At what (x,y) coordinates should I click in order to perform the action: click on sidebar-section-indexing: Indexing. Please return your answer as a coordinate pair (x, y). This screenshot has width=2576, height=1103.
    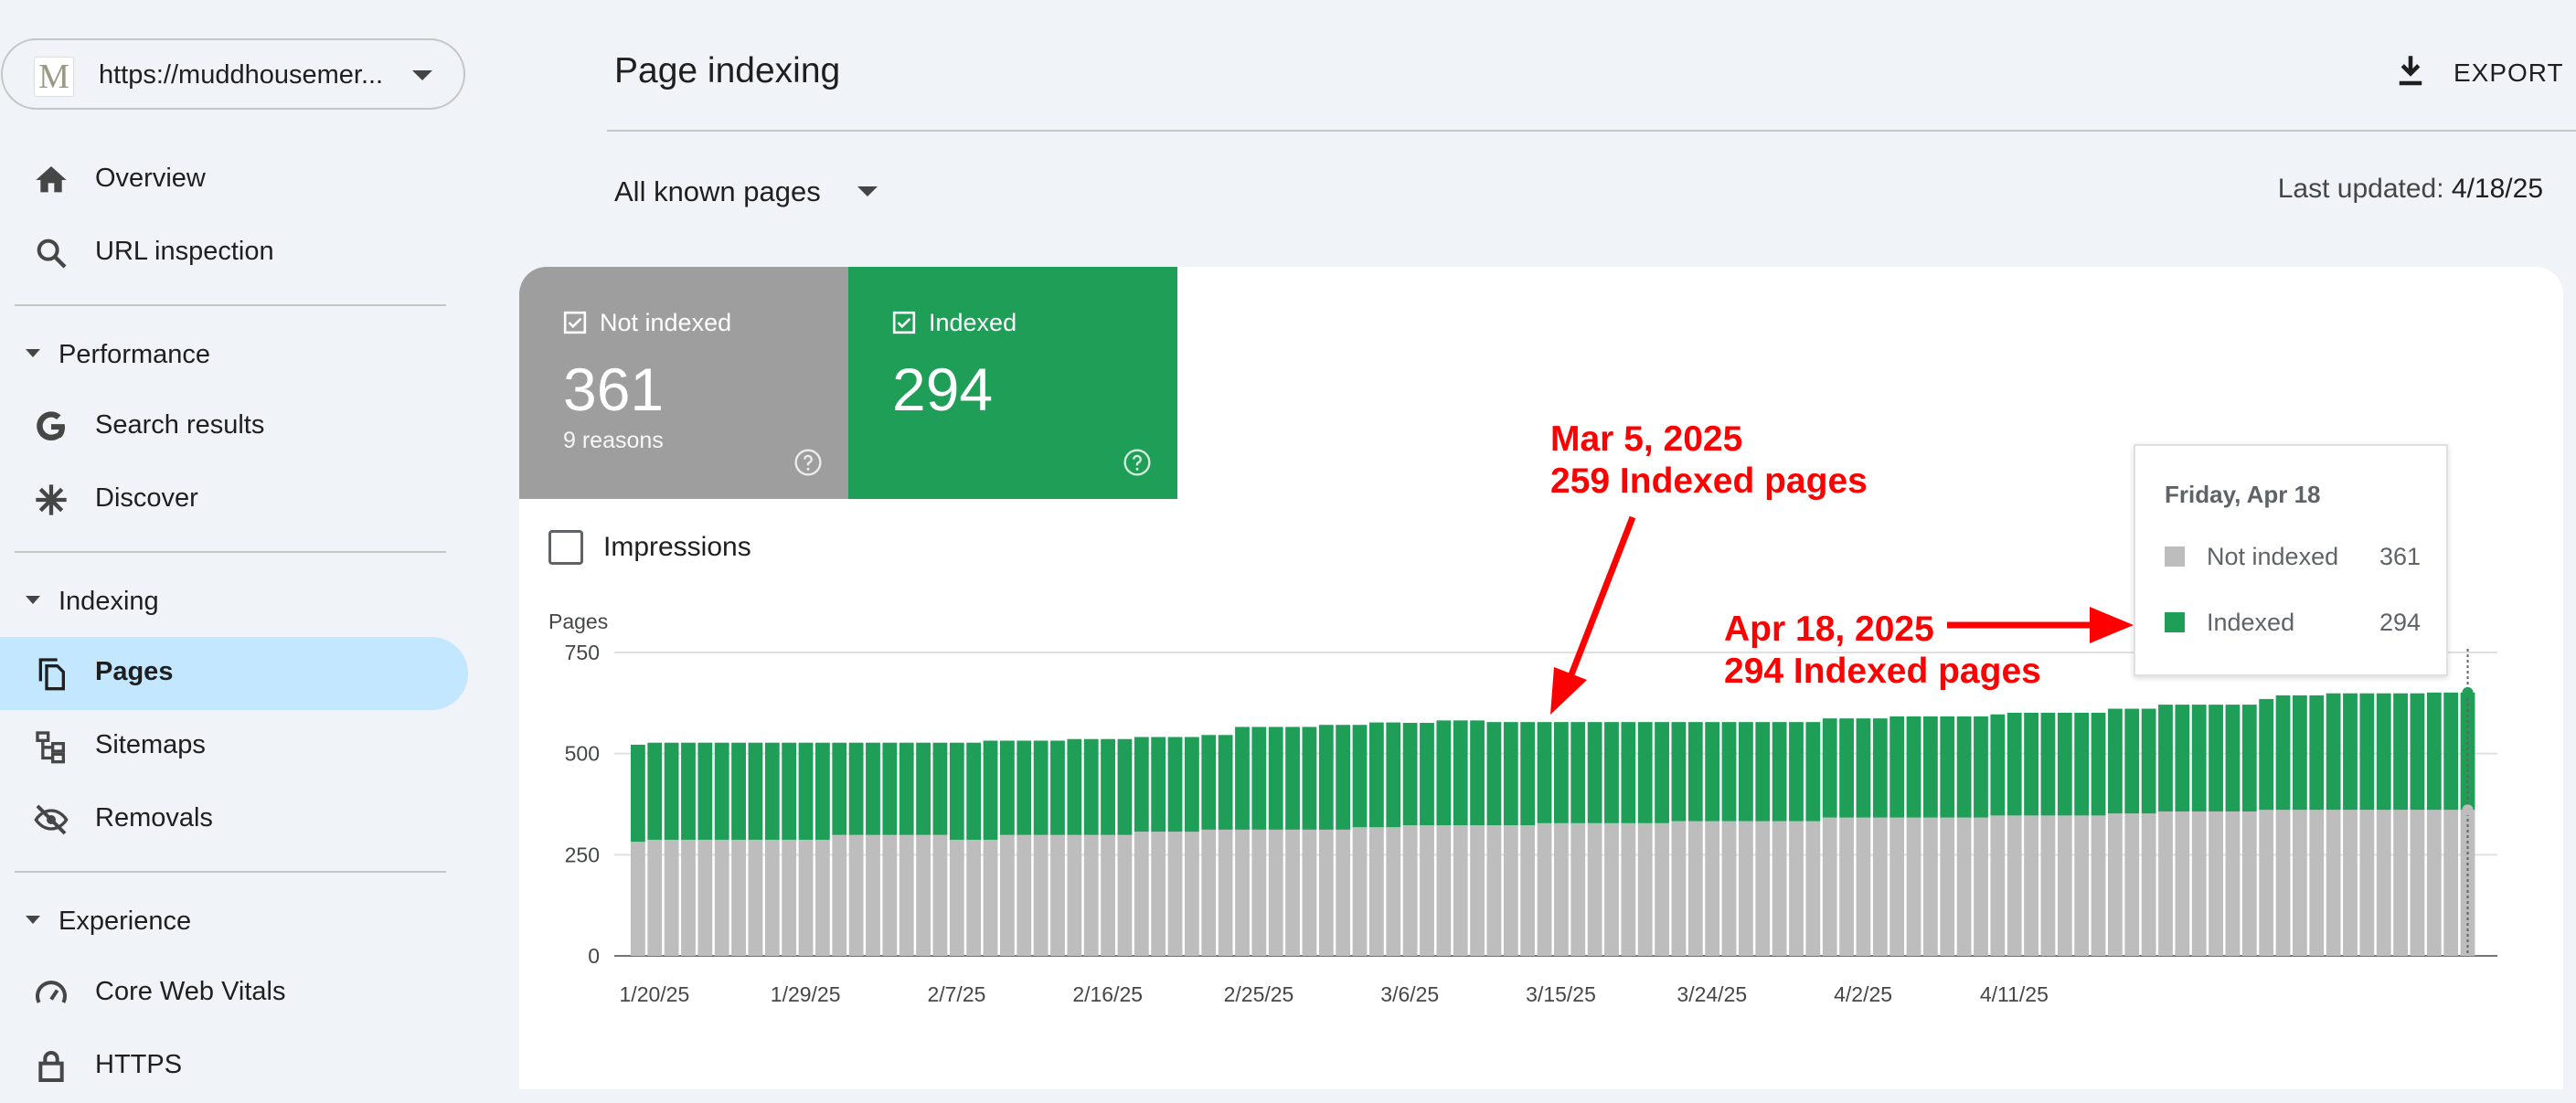
    Looking at the image, I should click on (234, 601).